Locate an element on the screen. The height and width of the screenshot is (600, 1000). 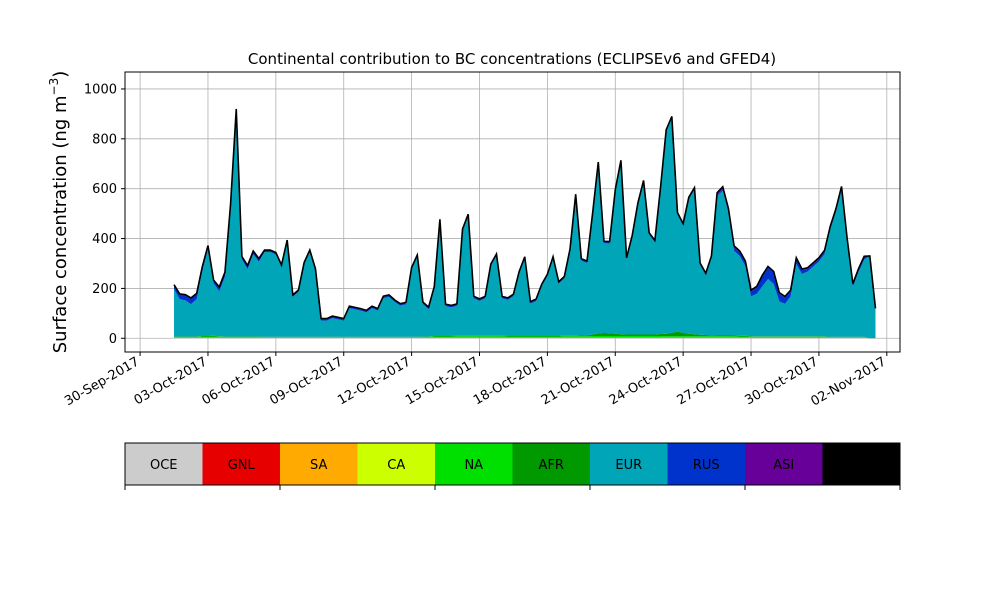
legend-swatch-sa is located at coordinates (319, 464).